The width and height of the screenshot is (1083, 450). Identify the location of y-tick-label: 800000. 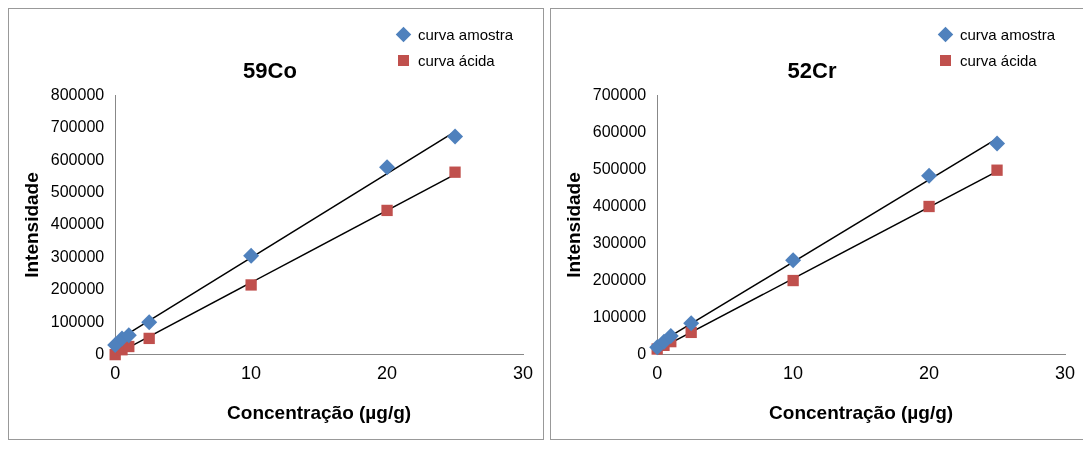
(77, 94).